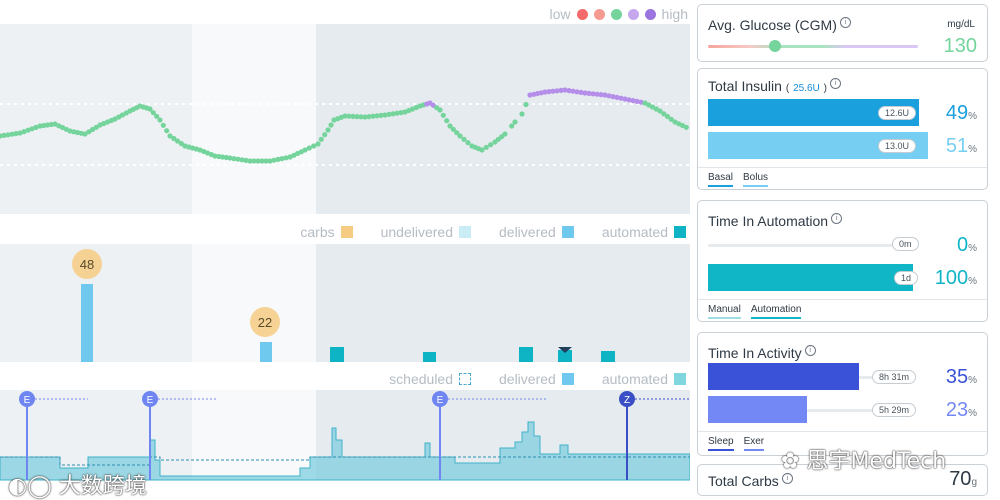  I want to click on legend-basal-delivered-label: delivered, so click(527, 379).